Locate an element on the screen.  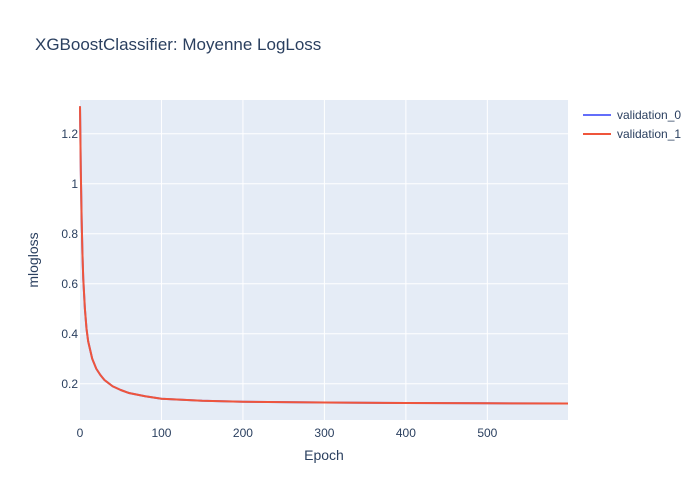
x-tick-label: 100 is located at coordinates (161, 433).